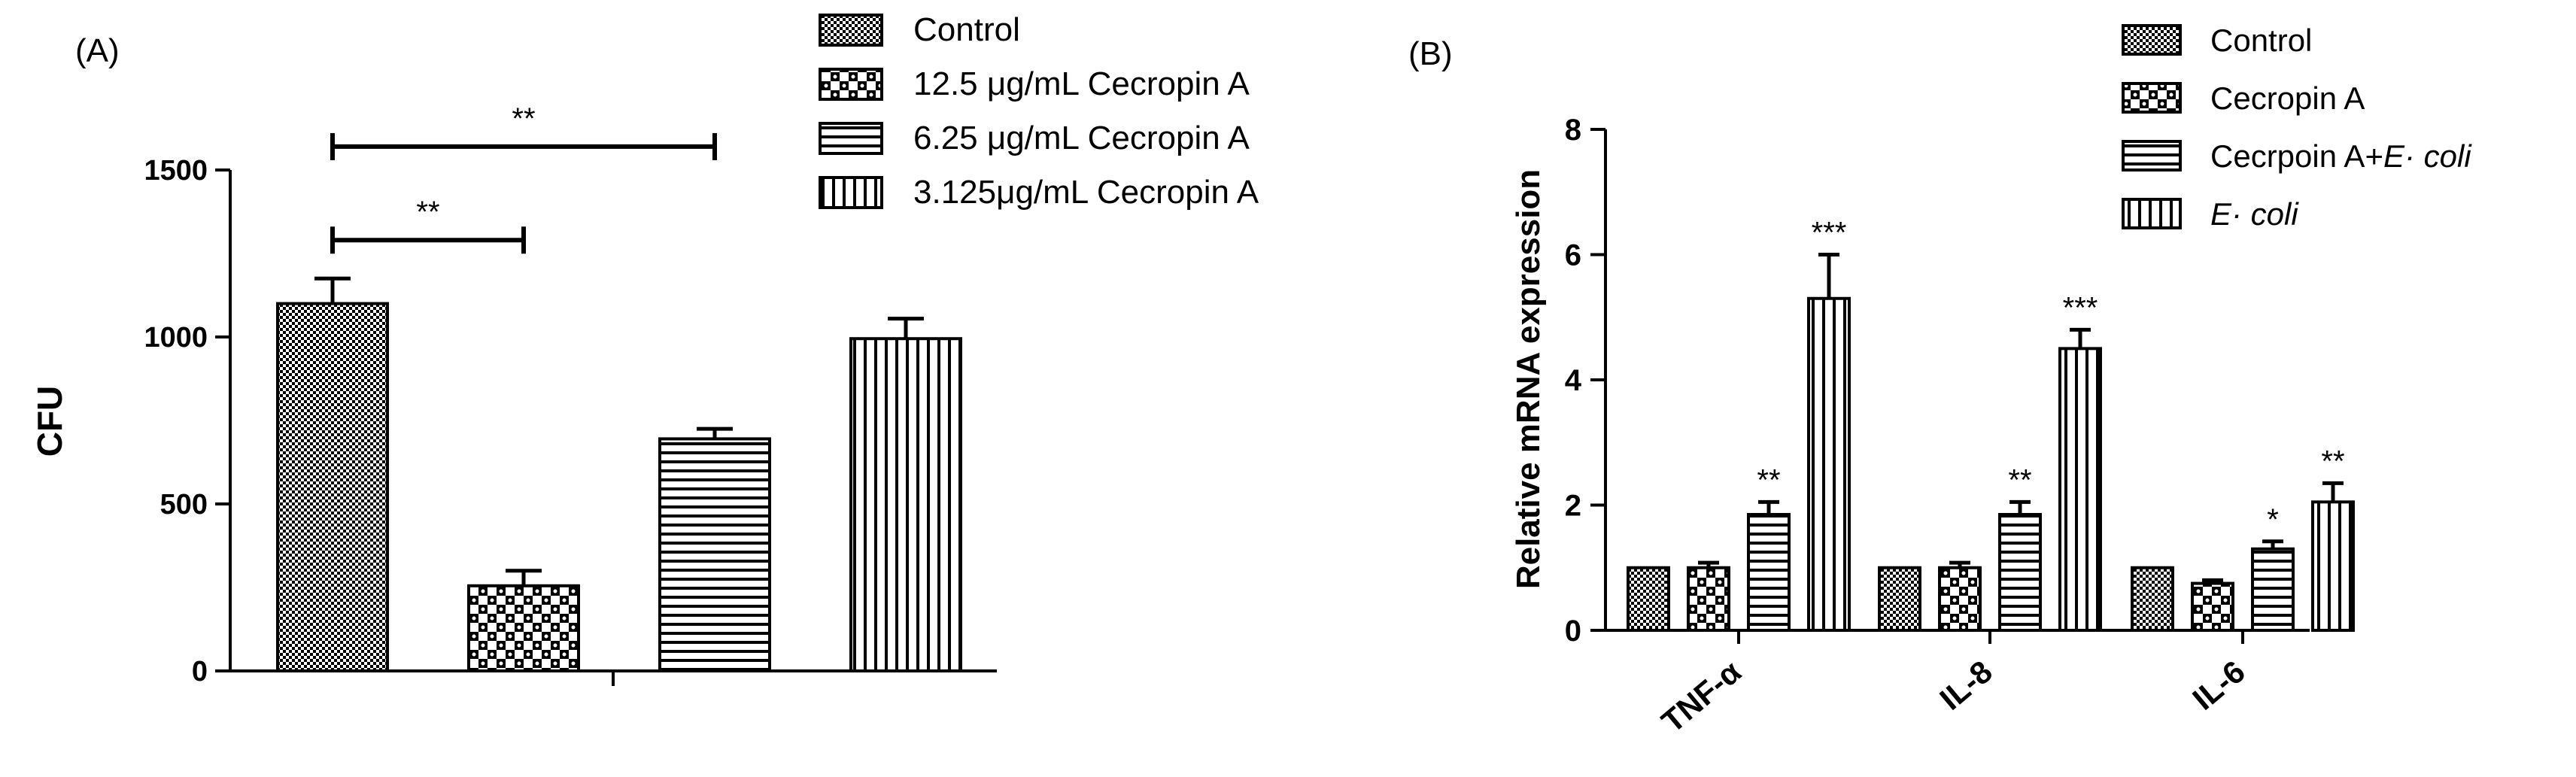 This screenshot has height=777, width=2576. I want to click on panel-b-y-tick-label: 6, so click(1573, 255).